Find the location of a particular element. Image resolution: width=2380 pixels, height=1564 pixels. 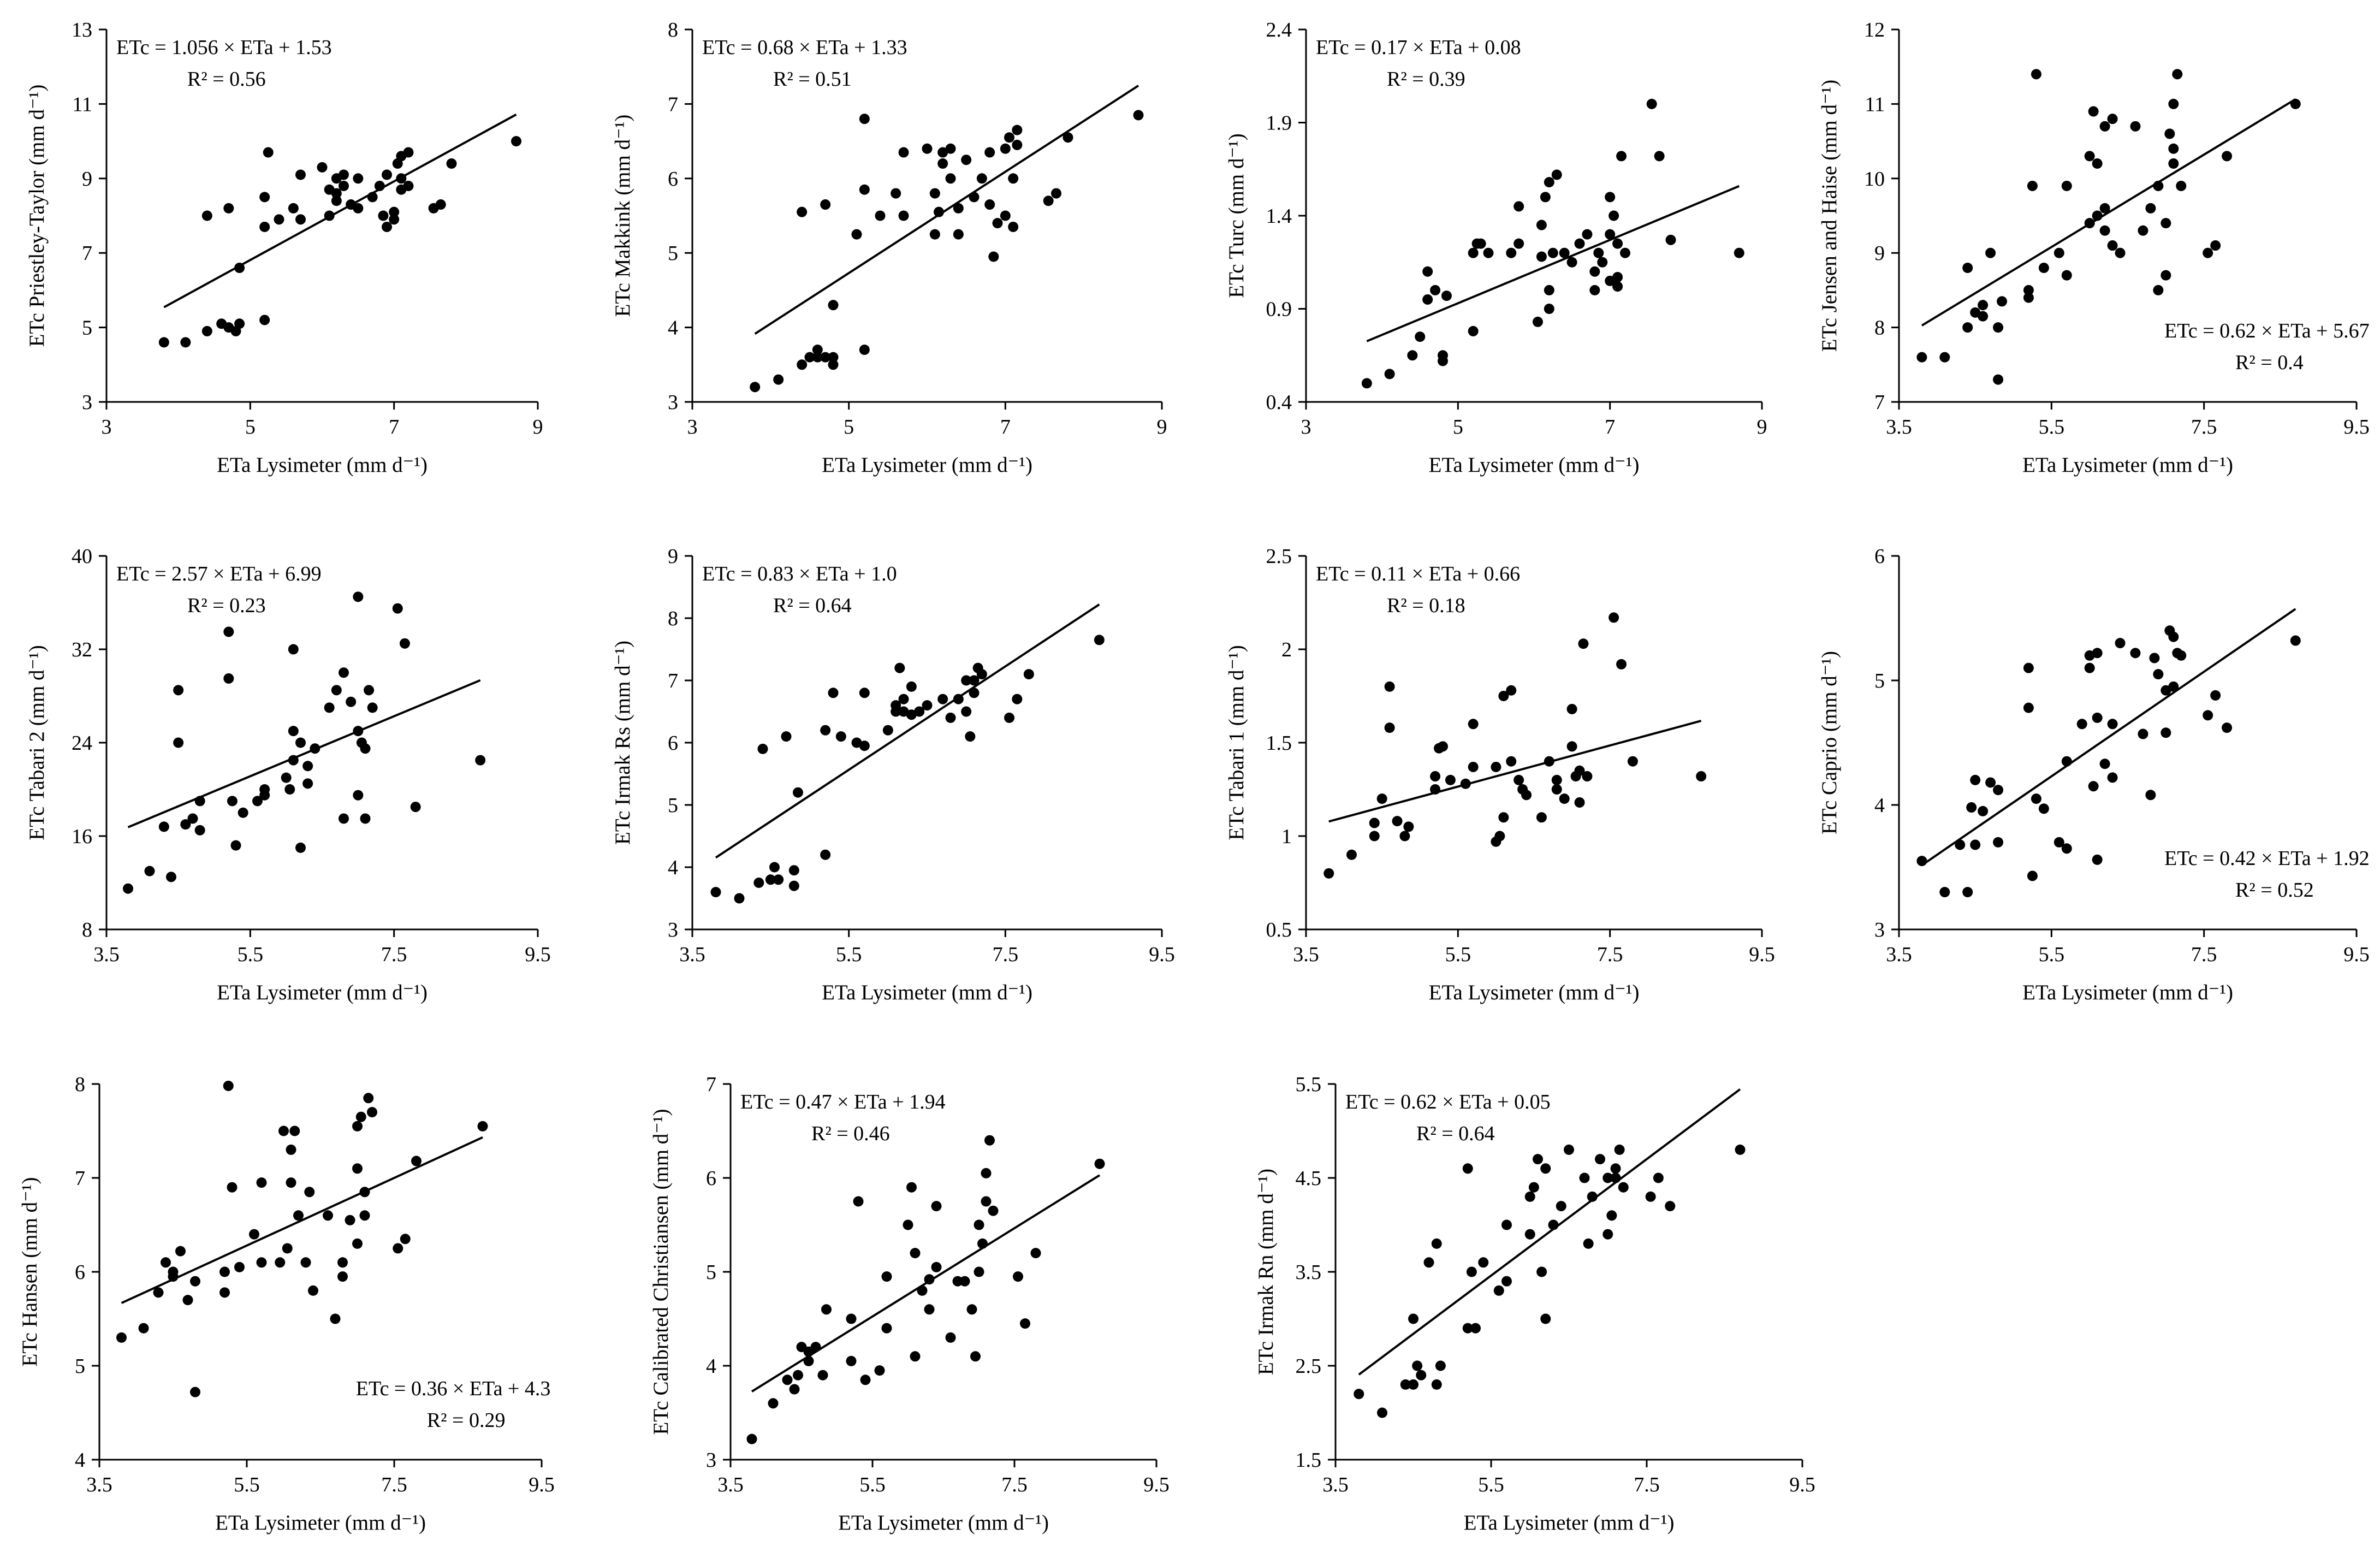

x-tick-label: 5 is located at coordinates (250, 427).